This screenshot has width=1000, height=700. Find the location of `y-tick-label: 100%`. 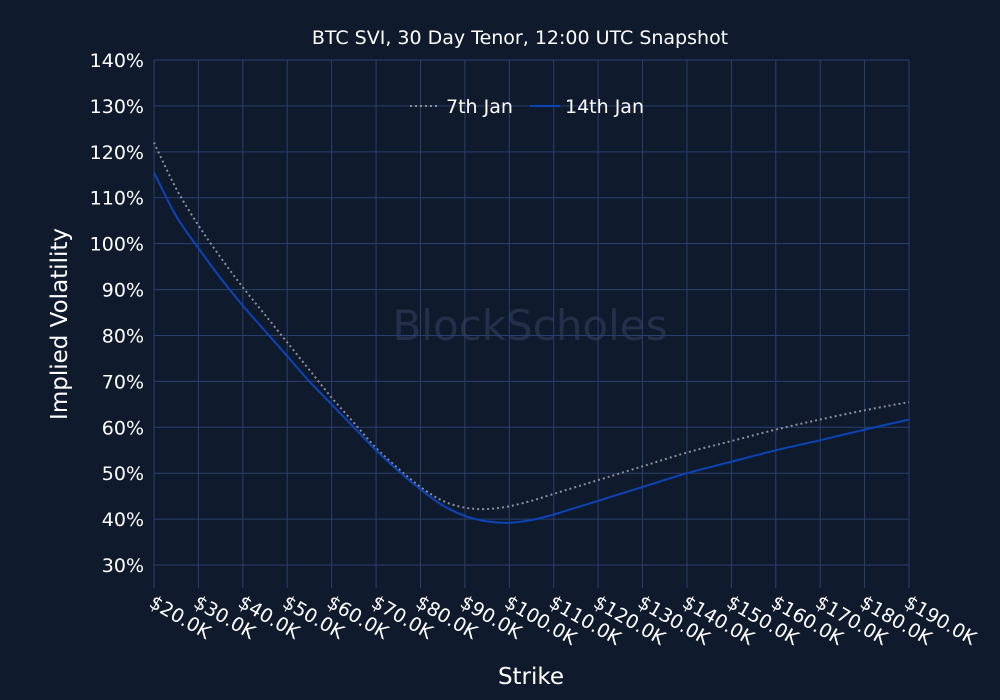

y-tick-label: 100% is located at coordinates (117, 245).